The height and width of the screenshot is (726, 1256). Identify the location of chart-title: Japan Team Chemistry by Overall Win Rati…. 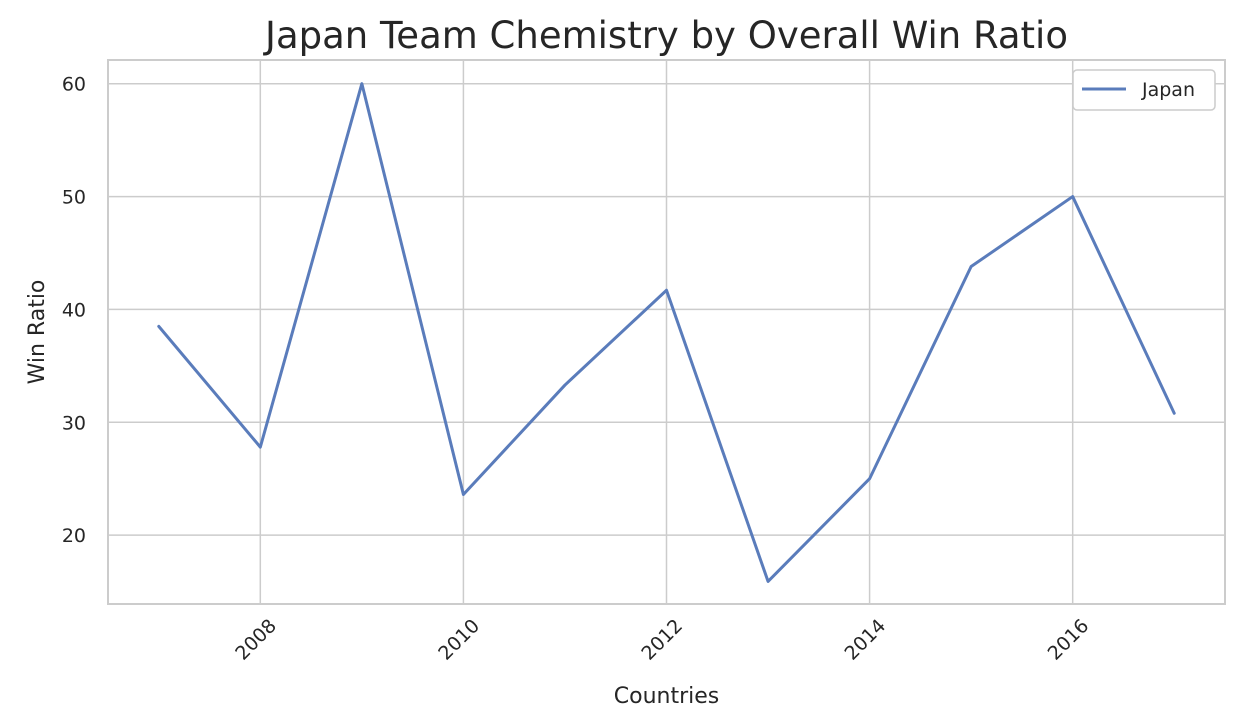
(665, 35).